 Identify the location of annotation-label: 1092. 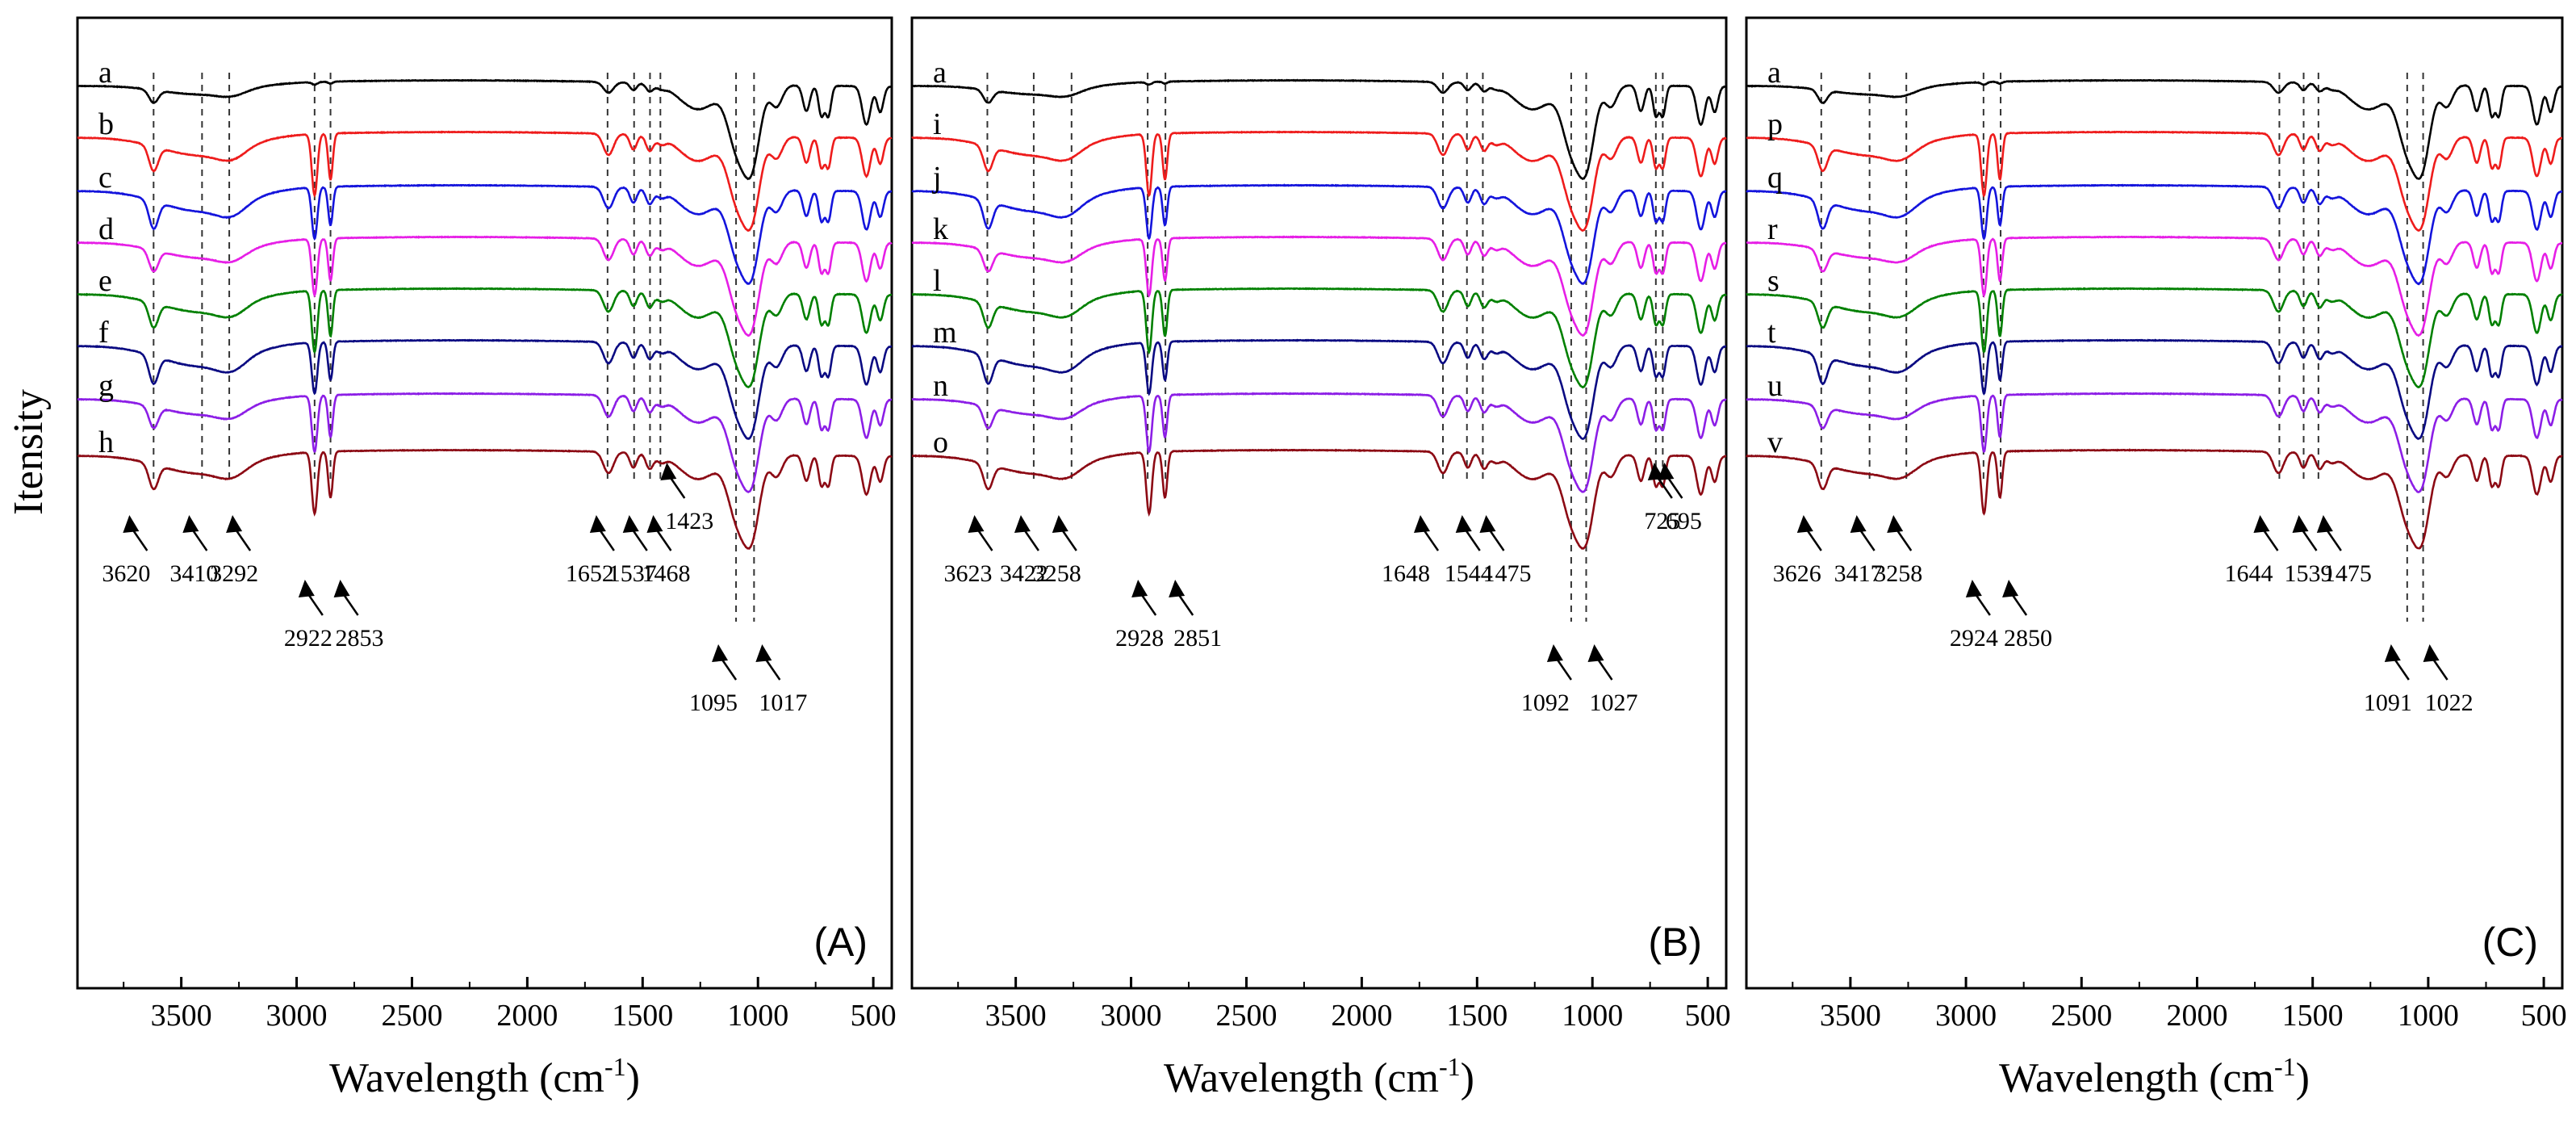
(1545, 703).